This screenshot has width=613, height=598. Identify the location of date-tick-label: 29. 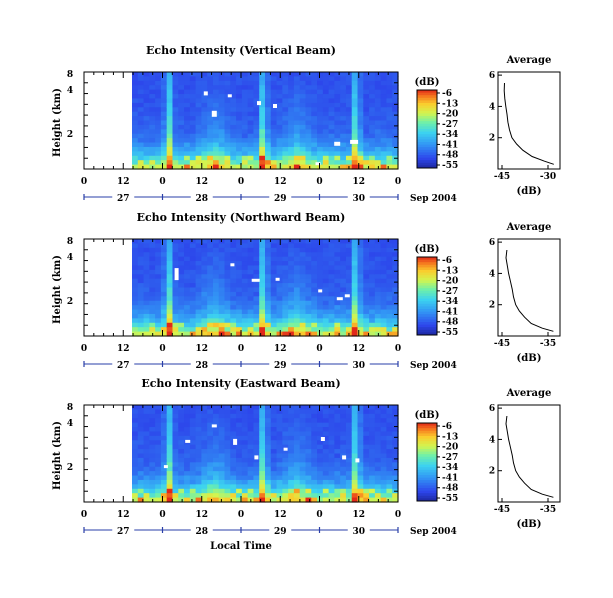
(280, 199).